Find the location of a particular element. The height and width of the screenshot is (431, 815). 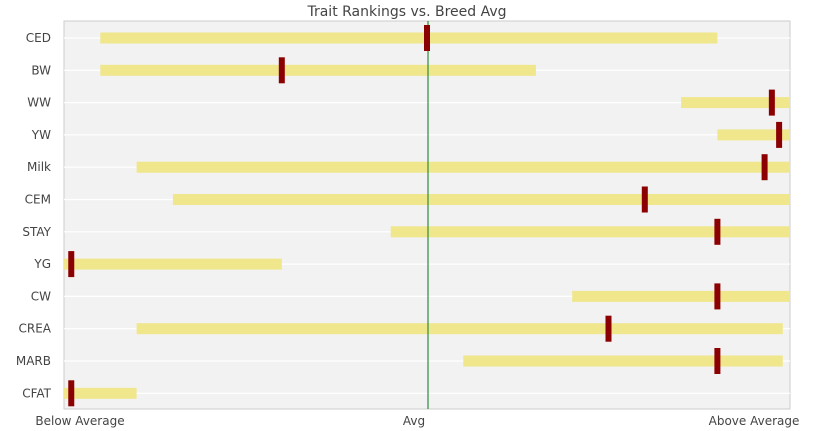

range-bar-ced is located at coordinates (409, 38).